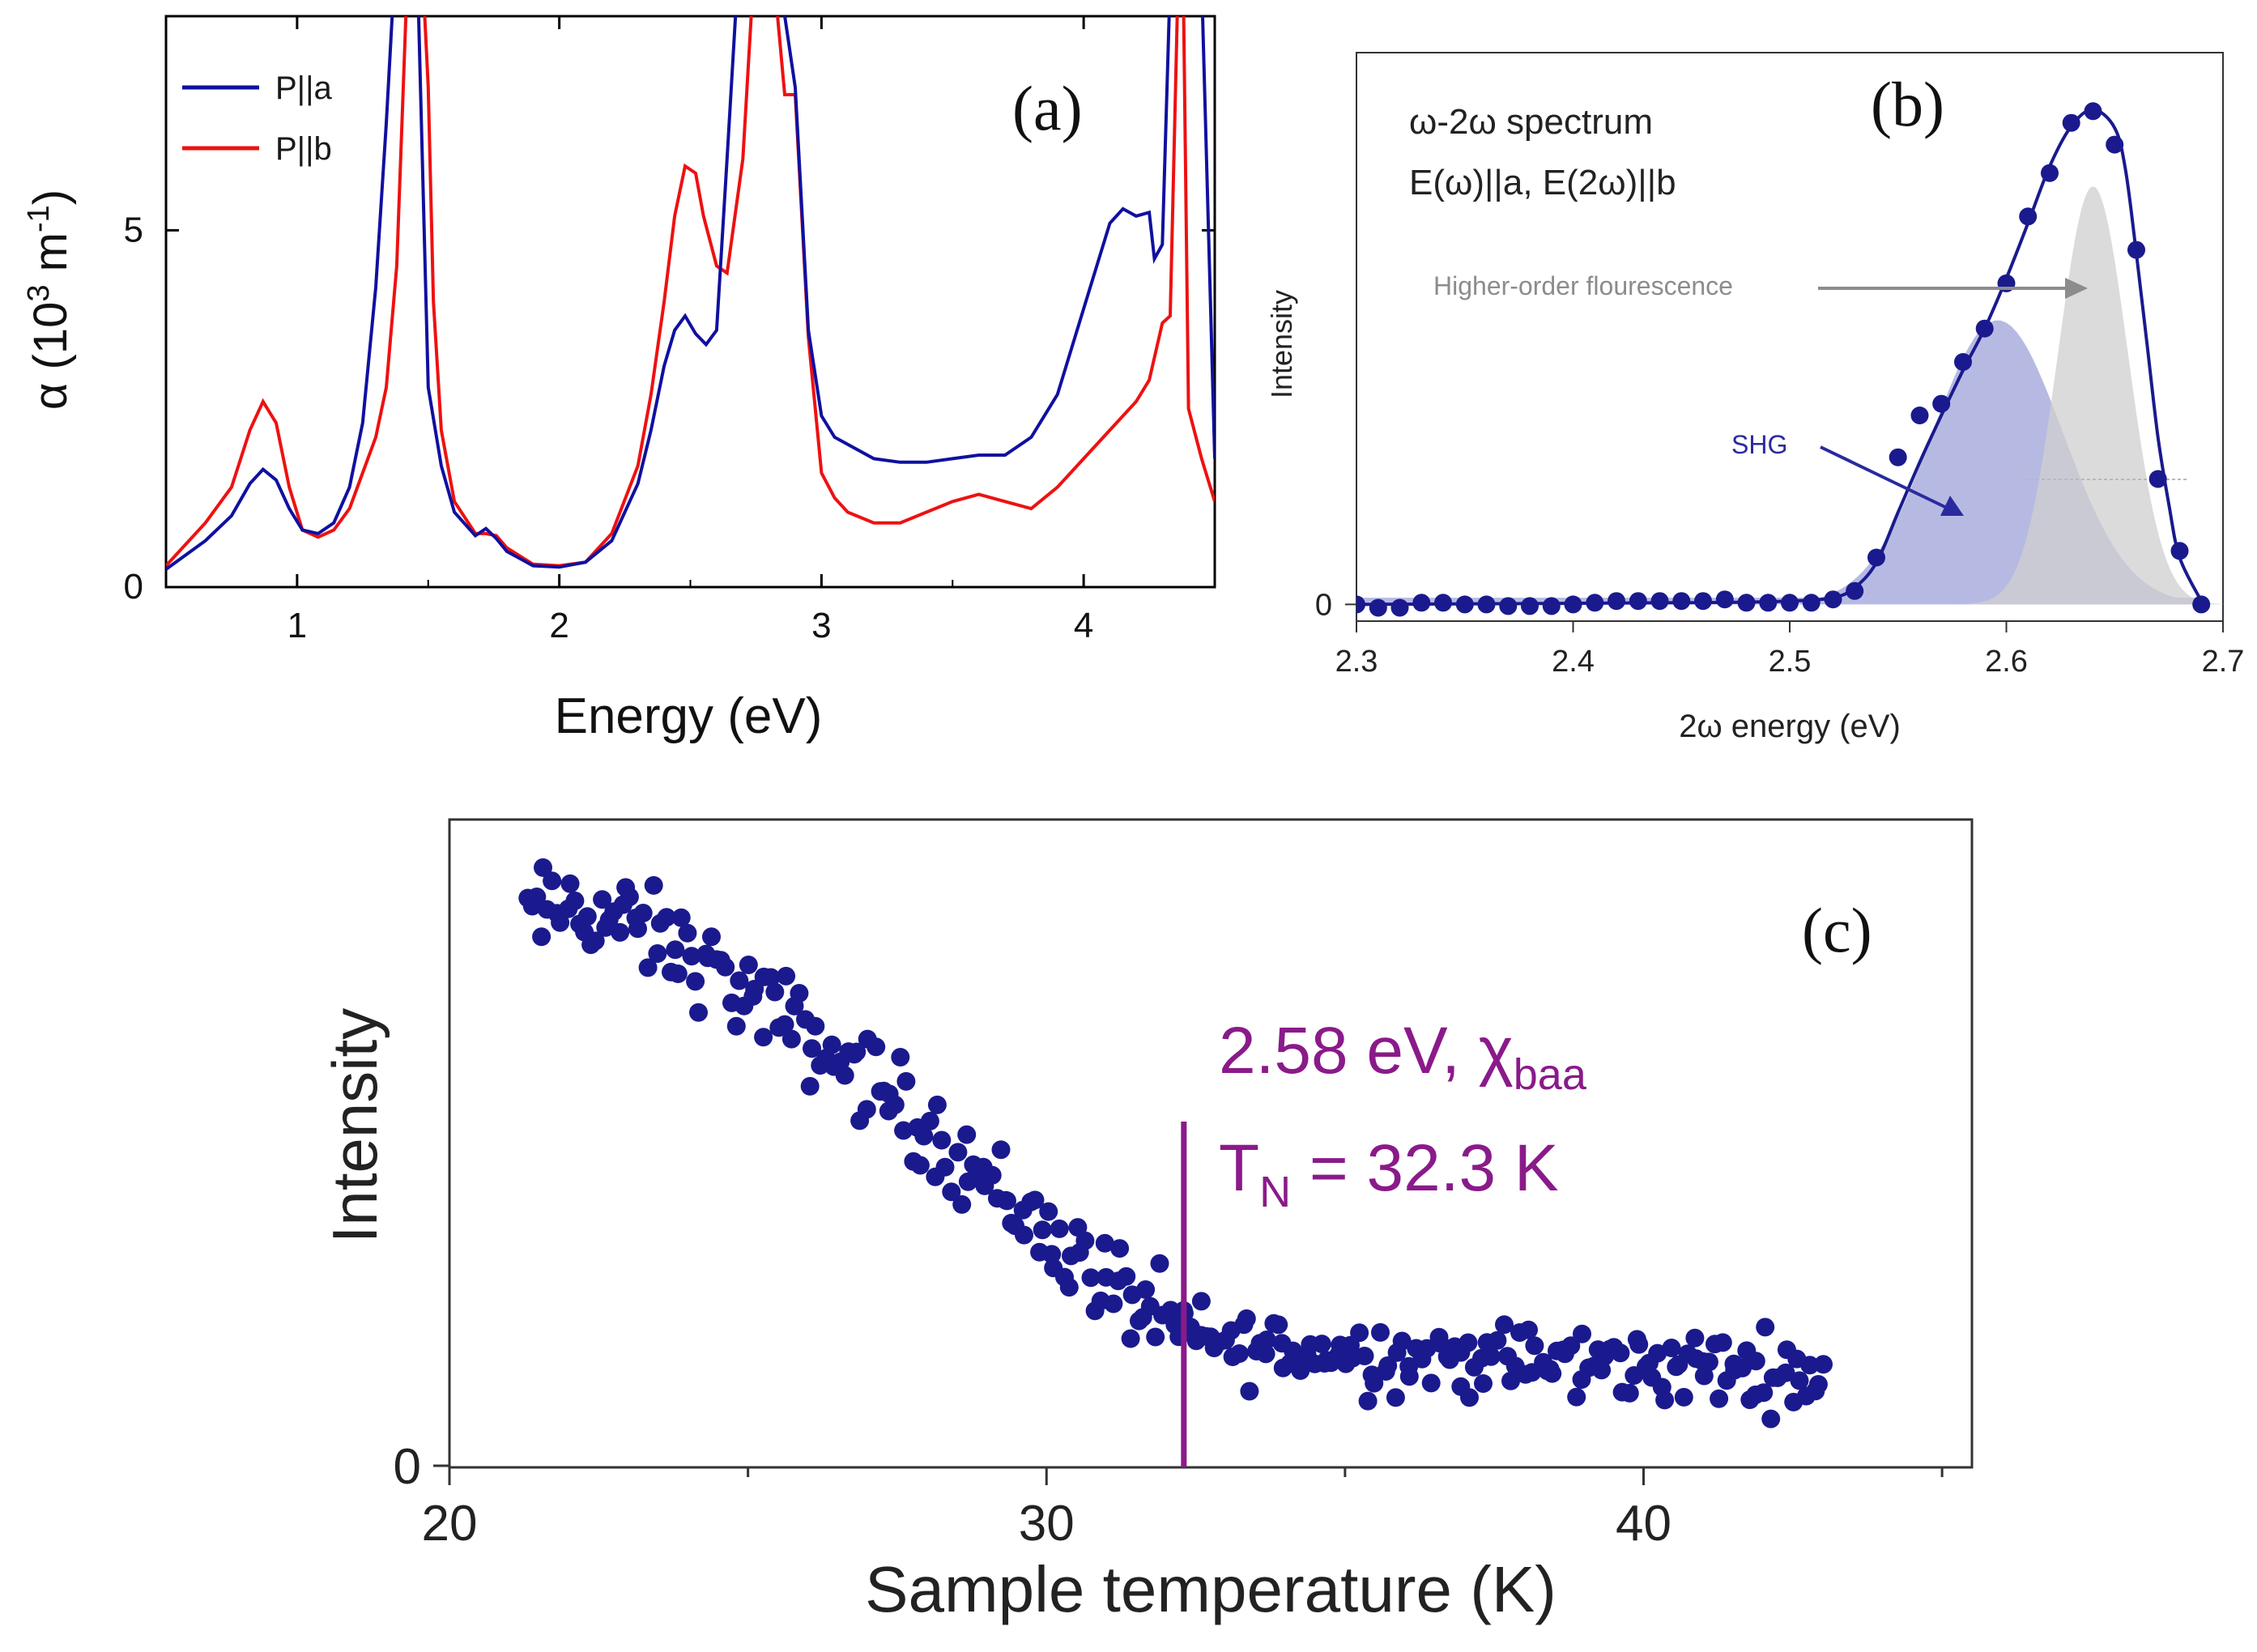 This screenshot has height=1652, width=2257. What do you see at coordinates (1907, 104) in the screenshot?
I see `panel-label-b: (b)` at bounding box center [1907, 104].